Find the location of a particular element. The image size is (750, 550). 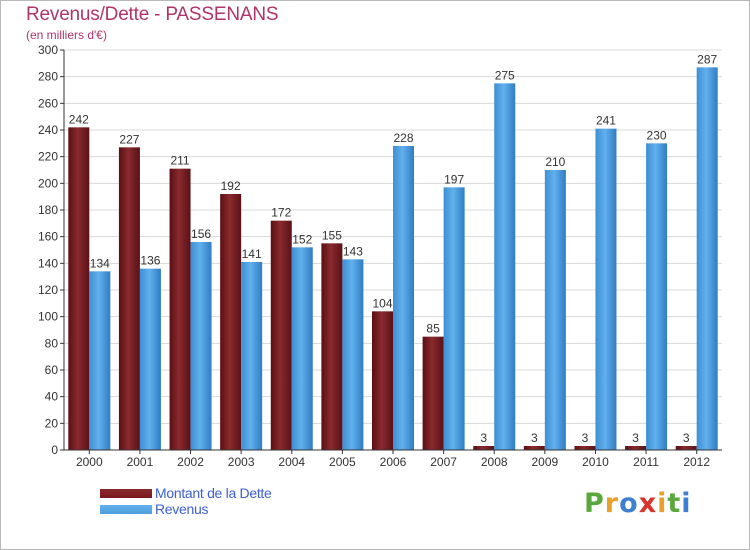

data-label-revenue: 152 is located at coordinates (302, 239).